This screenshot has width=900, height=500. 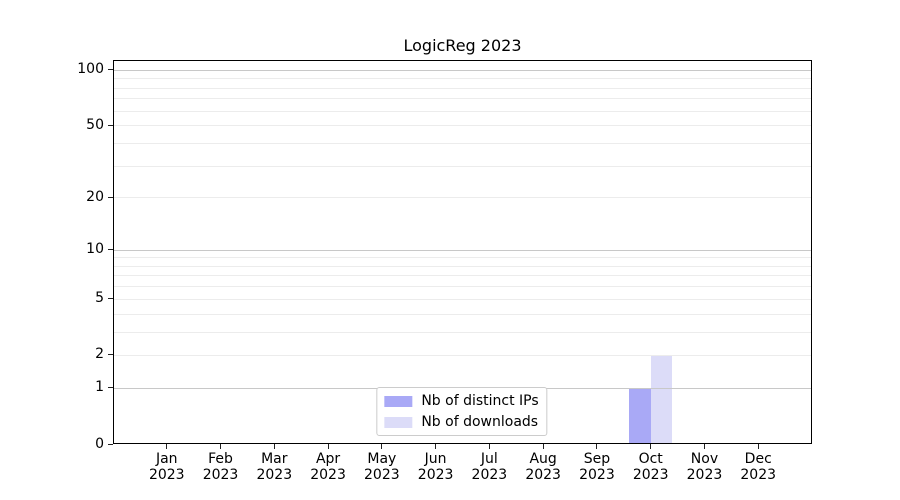 I want to click on x-tick-mark-apr, so click(x=328, y=446).